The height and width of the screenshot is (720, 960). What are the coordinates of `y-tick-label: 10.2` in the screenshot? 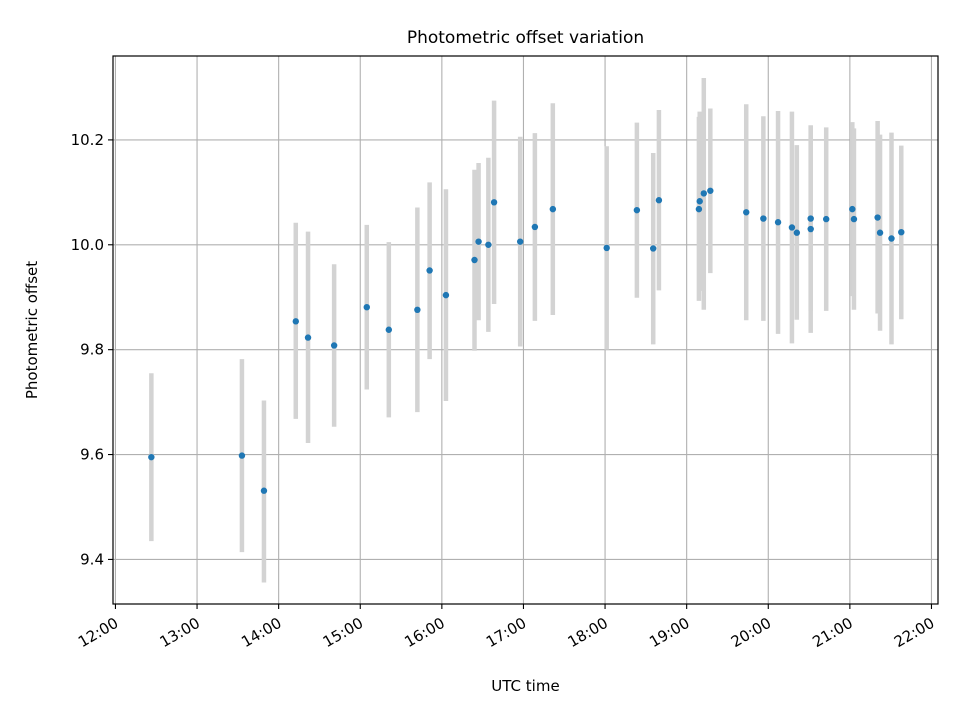 It's located at (87, 140).